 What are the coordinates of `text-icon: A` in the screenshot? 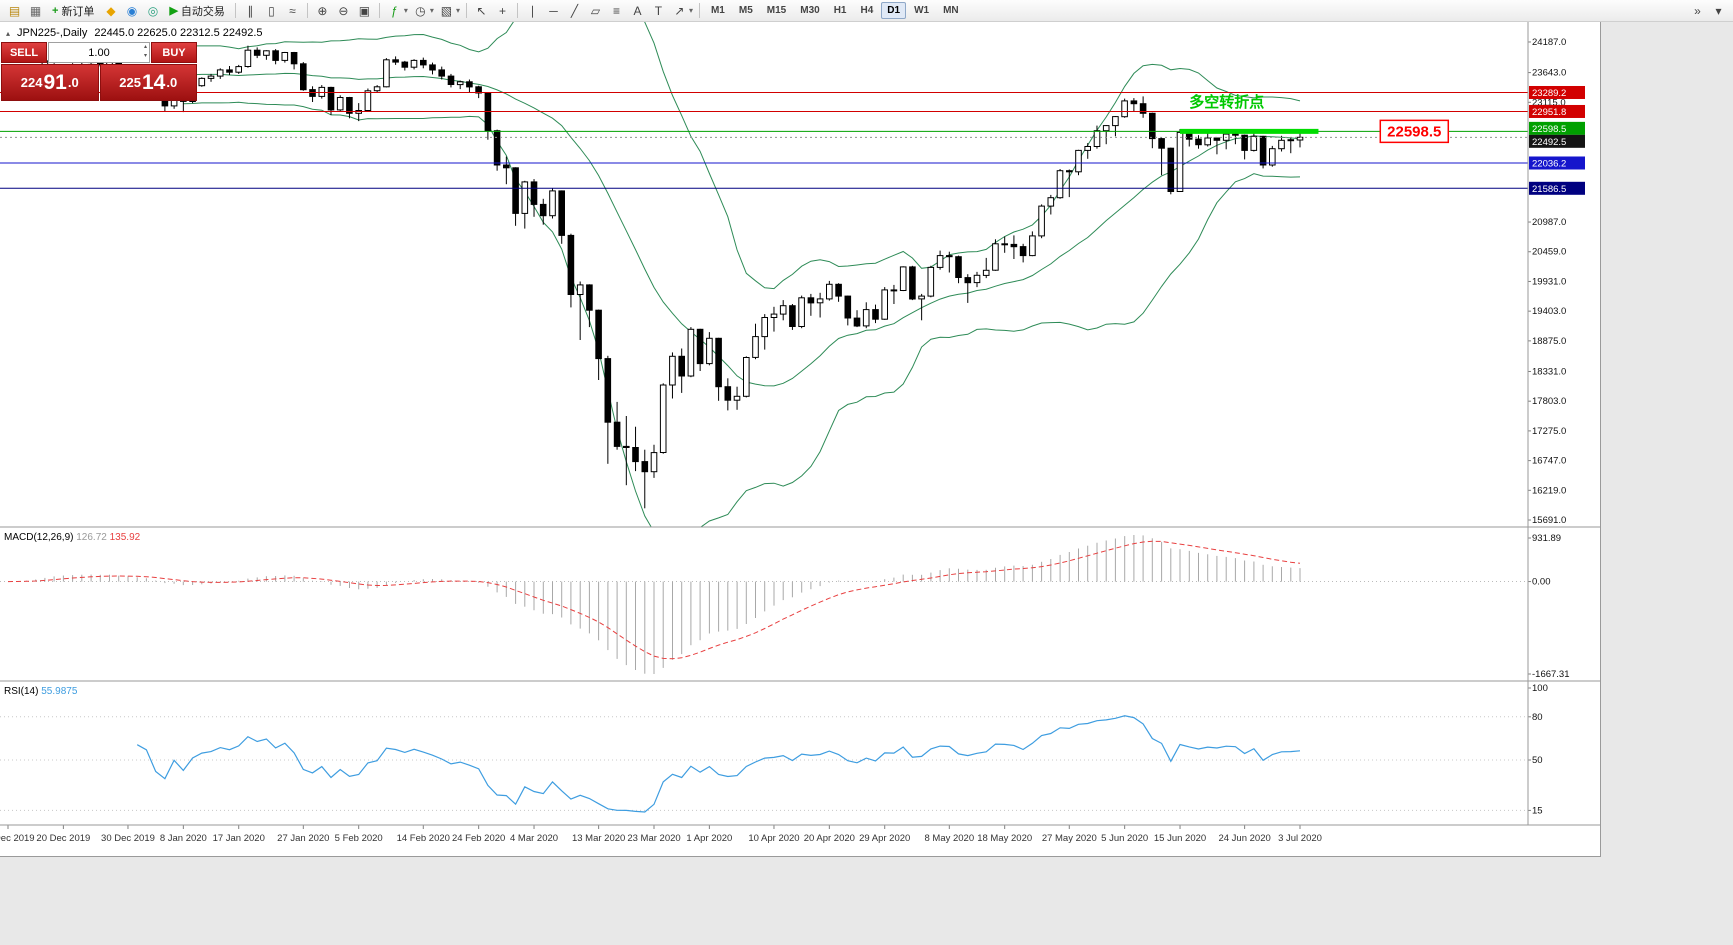 It's located at (637, 10).